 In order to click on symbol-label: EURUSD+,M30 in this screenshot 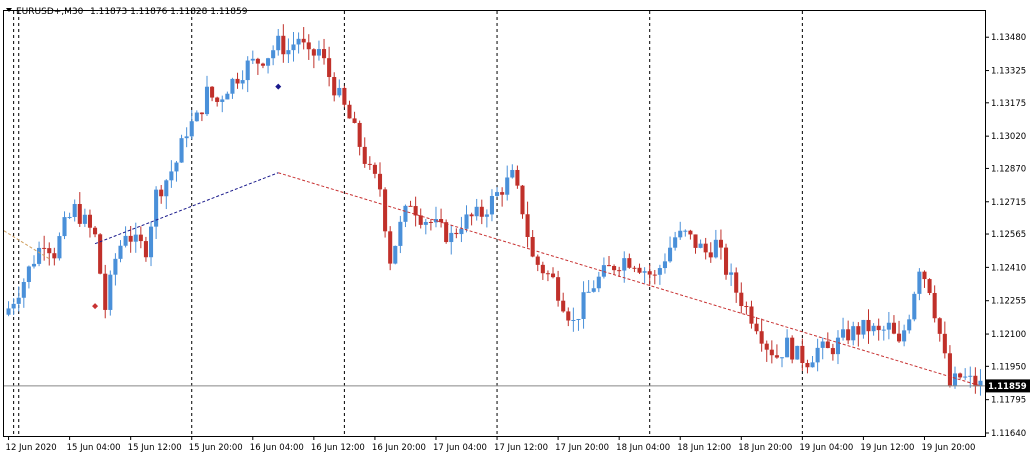, I will do `click(50, 12)`.